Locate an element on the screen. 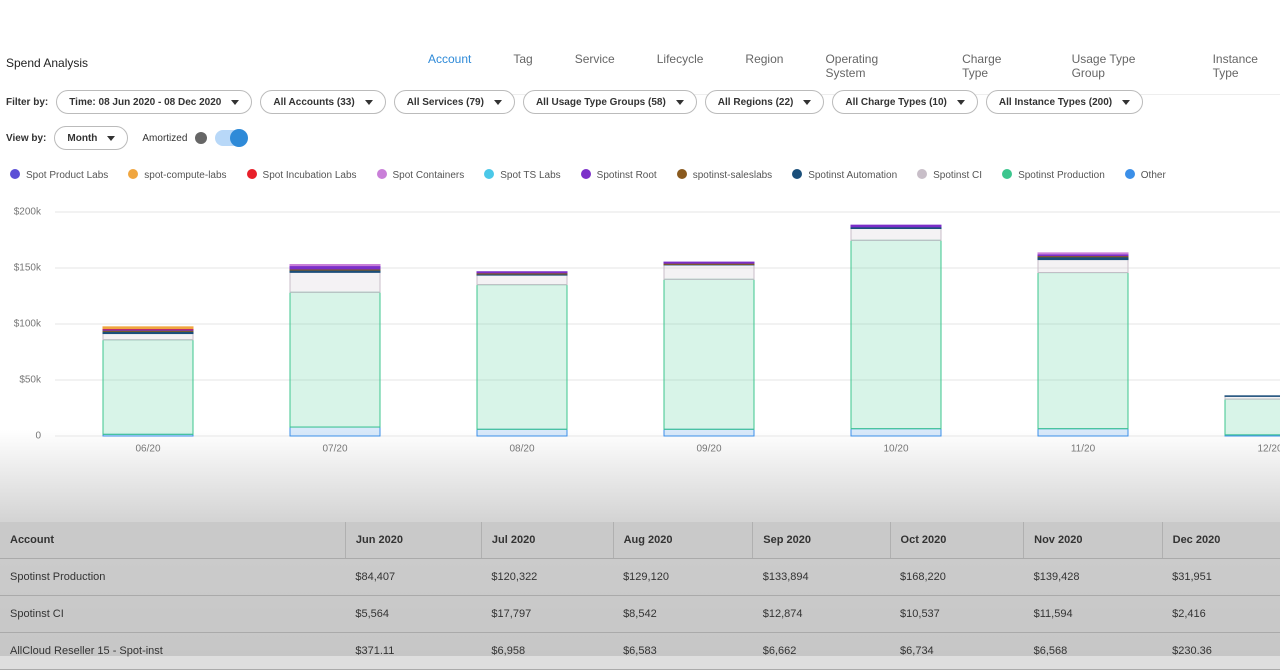 This screenshot has width=1280, height=670. tab: Instance Type is located at coordinates (1235, 66).